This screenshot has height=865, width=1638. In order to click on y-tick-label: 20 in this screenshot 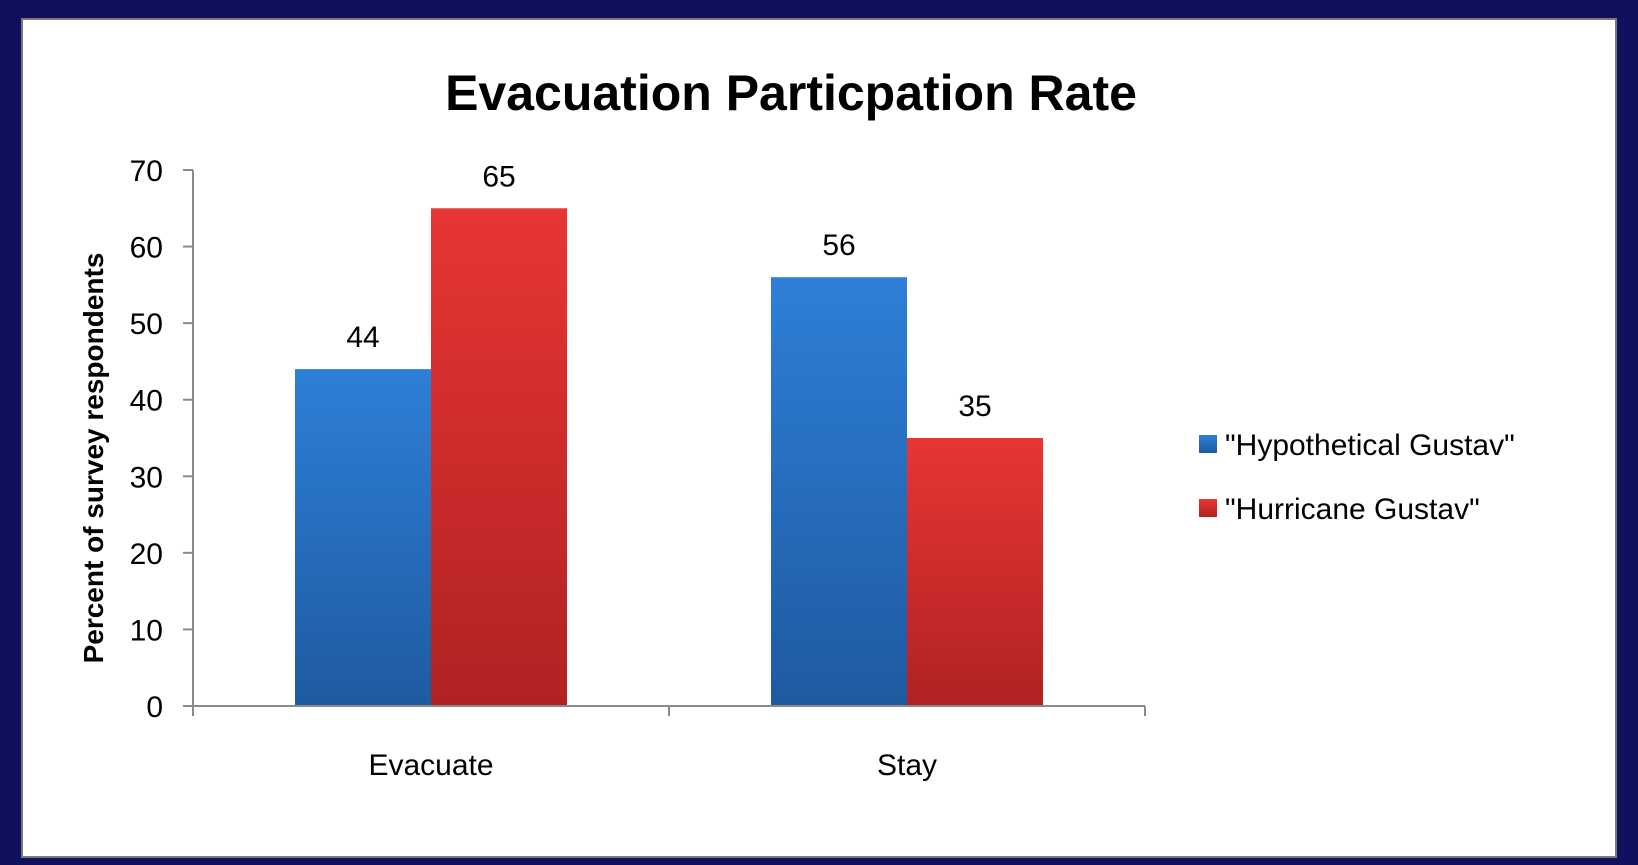, I will do `click(146, 554)`.